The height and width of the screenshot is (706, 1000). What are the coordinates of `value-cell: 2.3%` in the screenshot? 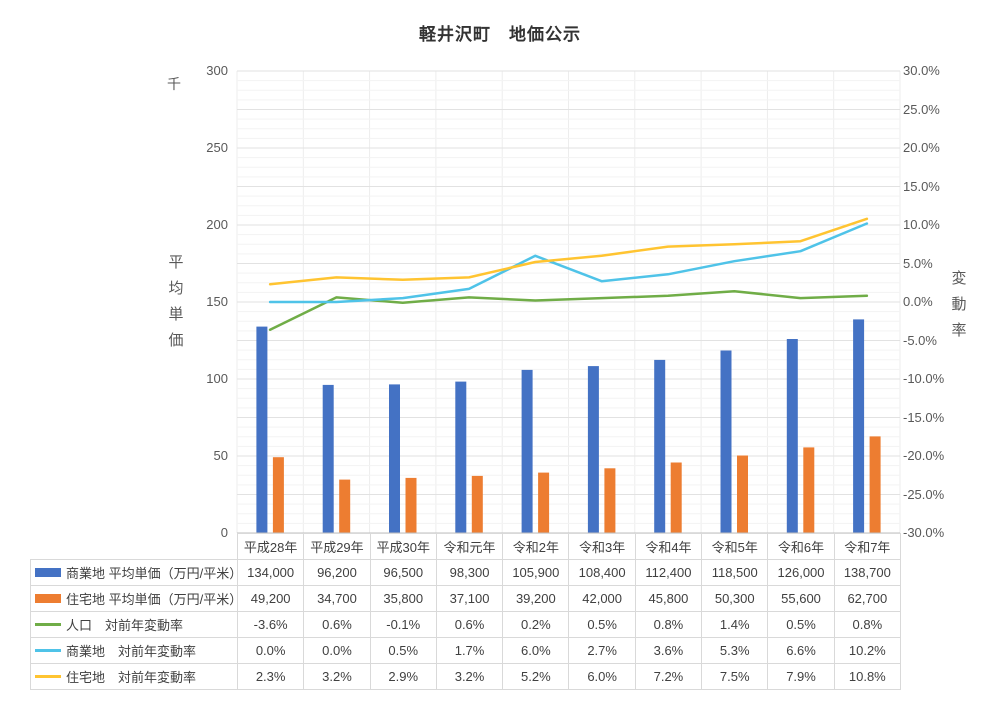 It's located at (270, 676).